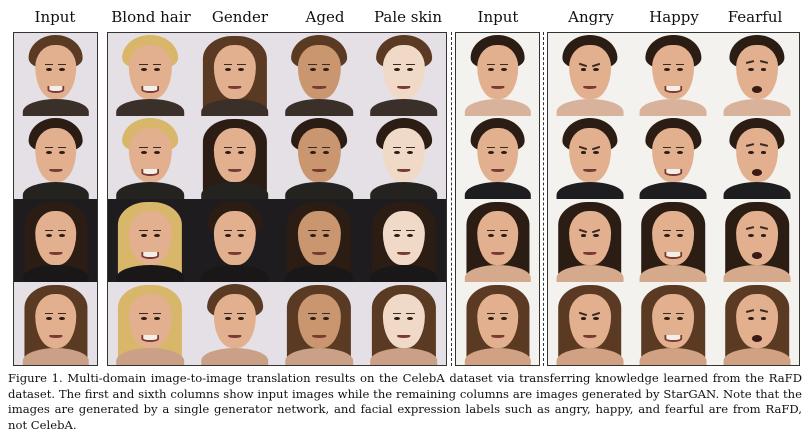 This screenshot has height=433, width=809. I want to click on rafd-input-panel, so click(497, 199).